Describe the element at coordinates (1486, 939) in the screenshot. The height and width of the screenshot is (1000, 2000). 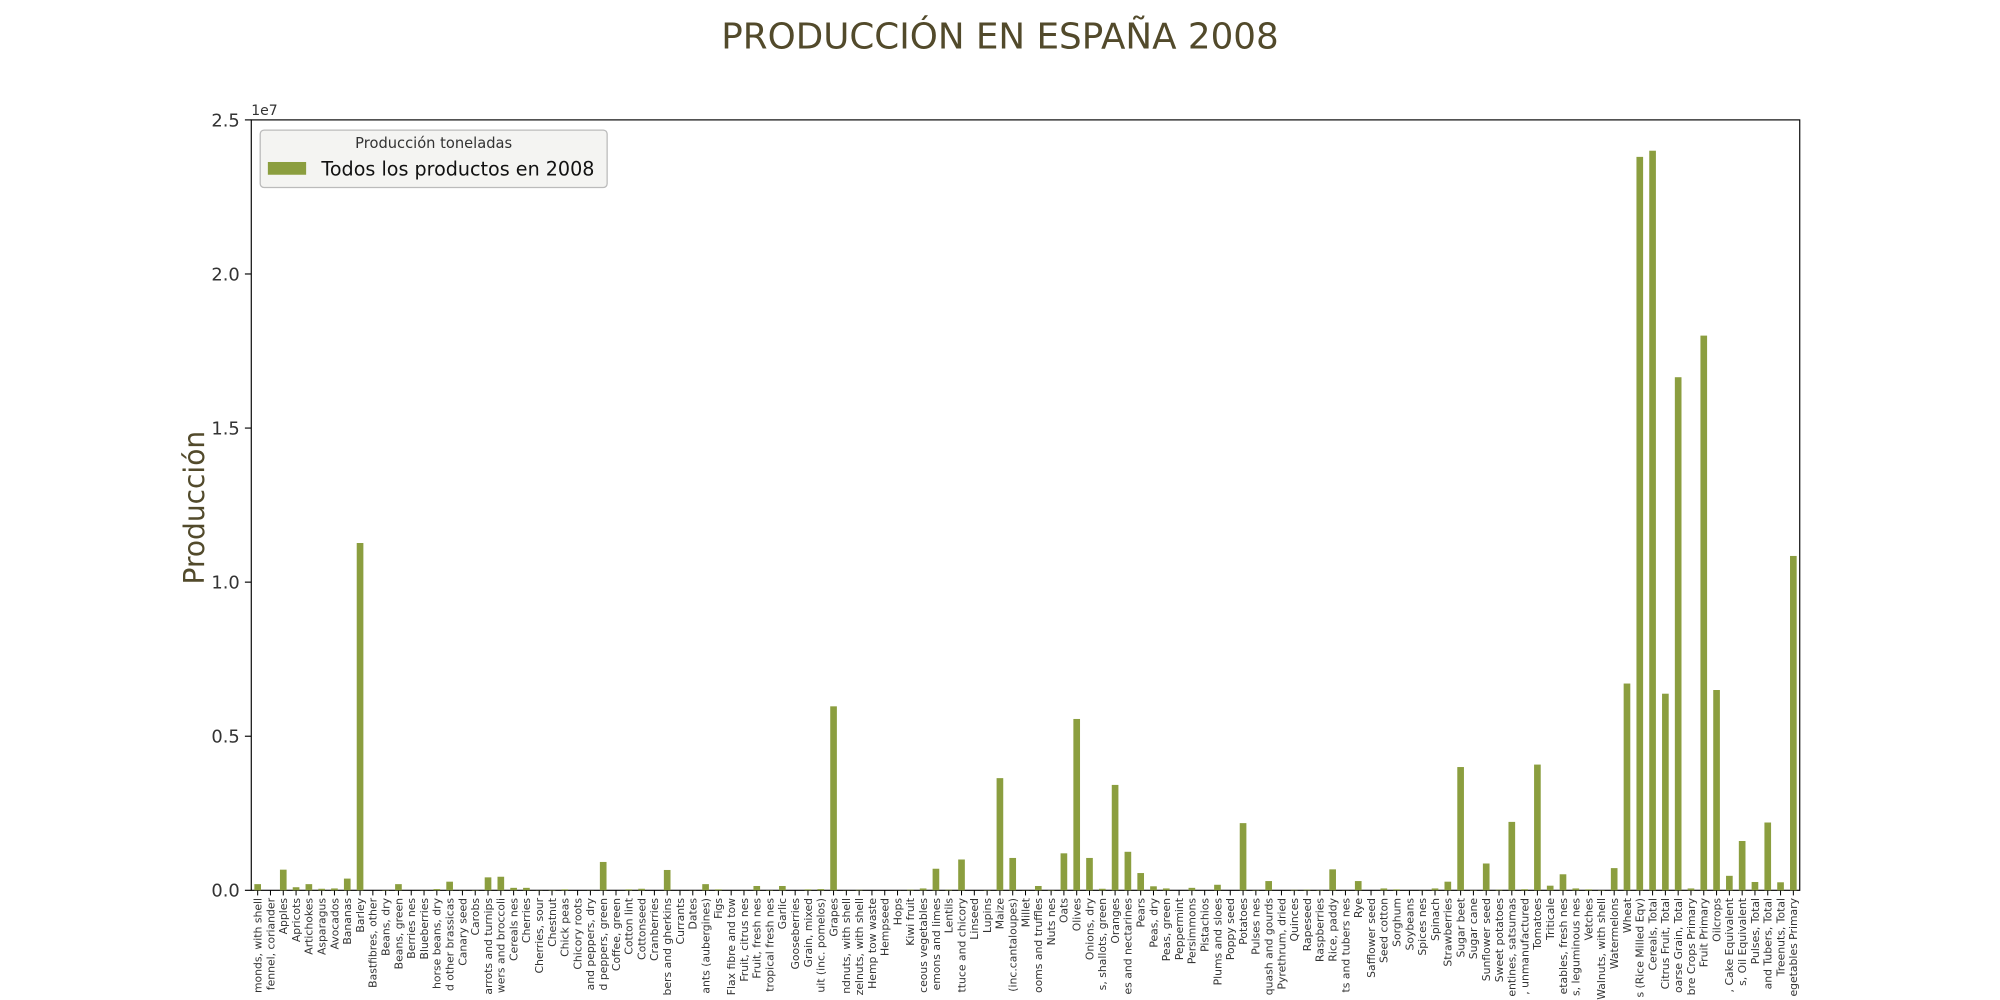
I see `x-tick-label: Sunflower seed` at that location.